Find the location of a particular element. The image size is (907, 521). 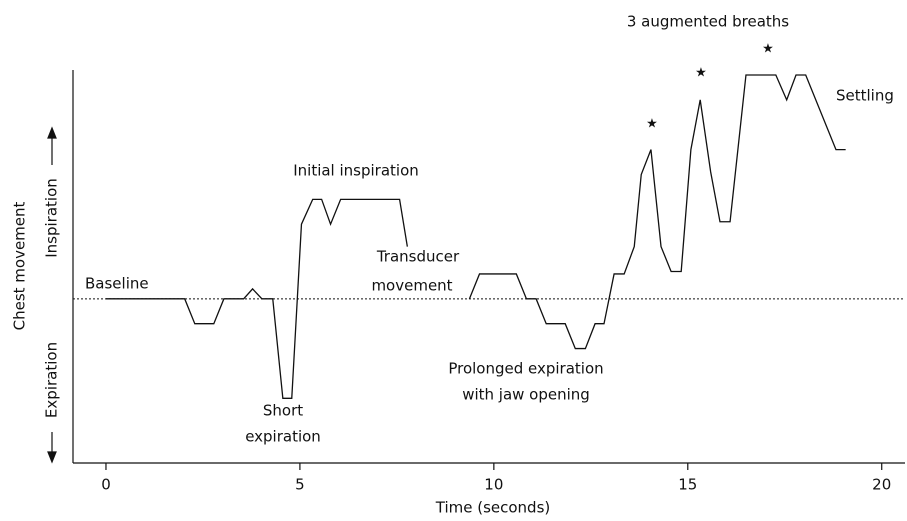

y-label-up: Inspiration is located at coordinates (52, 218).